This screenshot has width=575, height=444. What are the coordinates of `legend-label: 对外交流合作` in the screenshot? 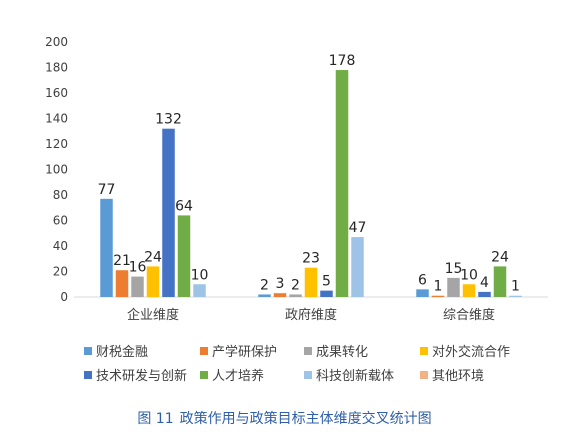 It's located at (471, 352).